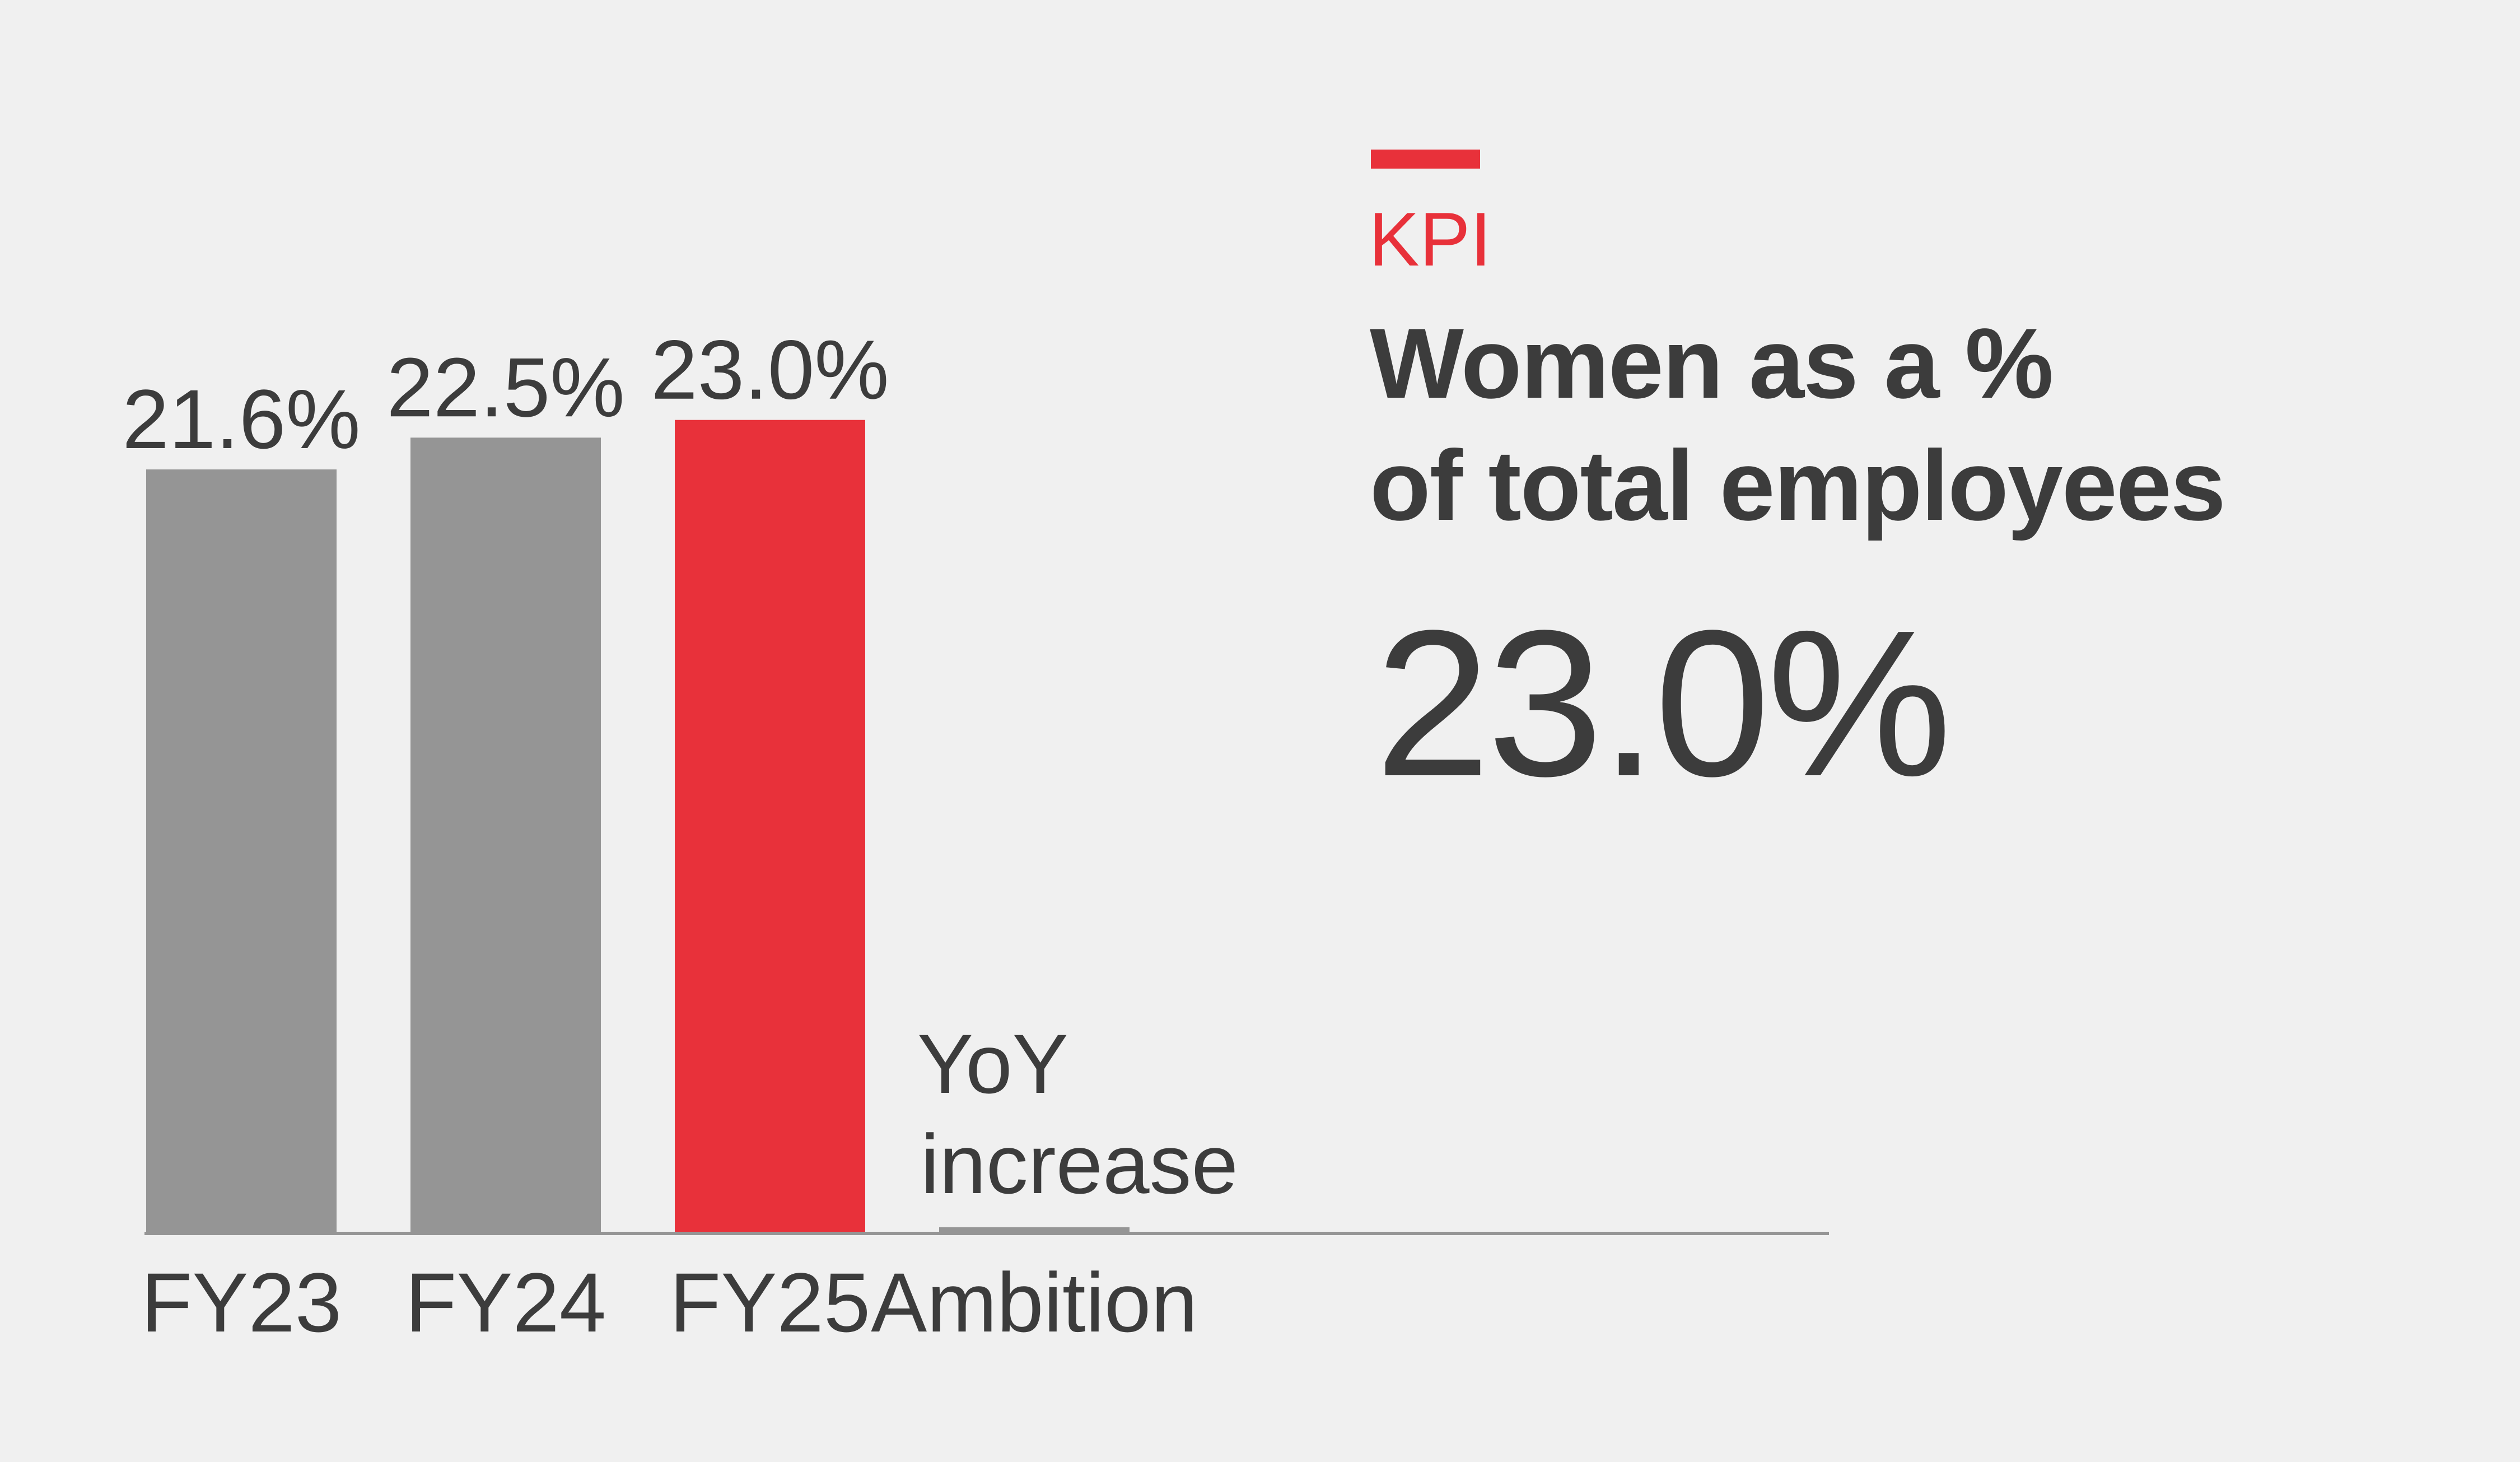  Describe the element at coordinates (242, 1302) in the screenshot. I see `category-label-fy23: FY23` at that location.